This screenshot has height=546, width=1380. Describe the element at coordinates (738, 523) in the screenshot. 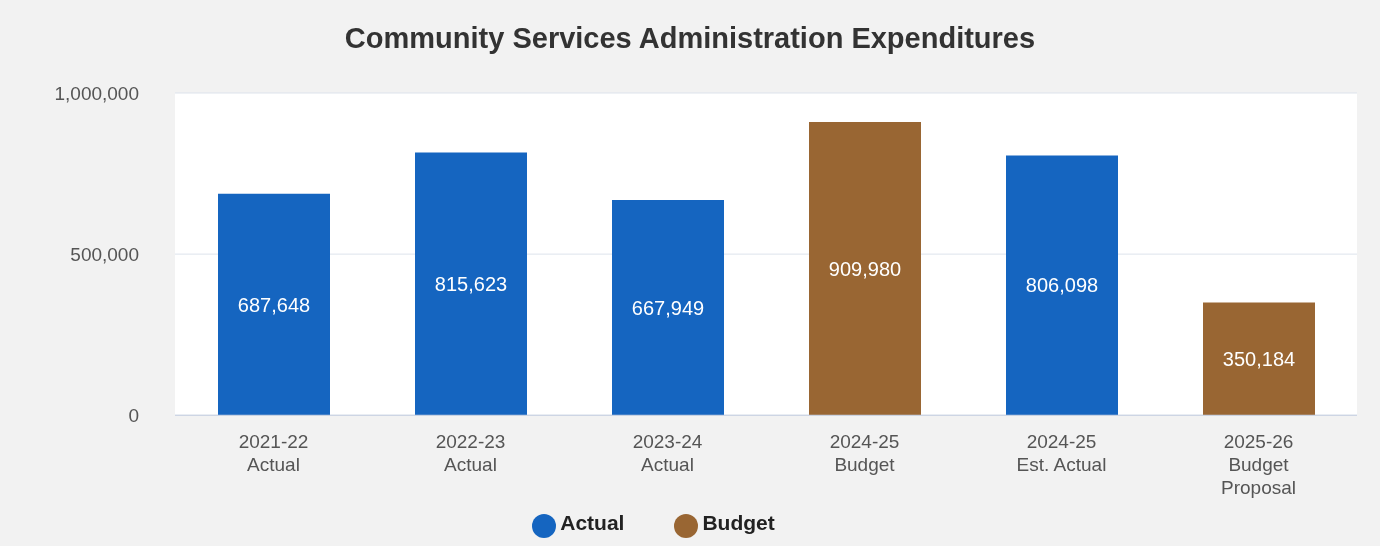

I see `legend-label: Budget` at that location.